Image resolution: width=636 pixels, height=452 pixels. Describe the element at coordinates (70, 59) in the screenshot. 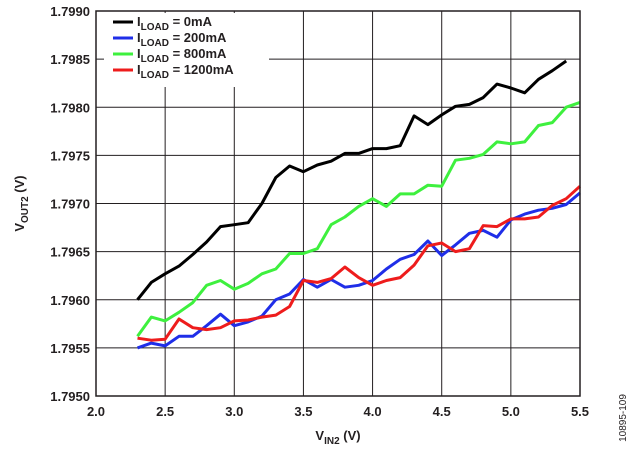

I see `y-tick-label: 1.7985` at that location.